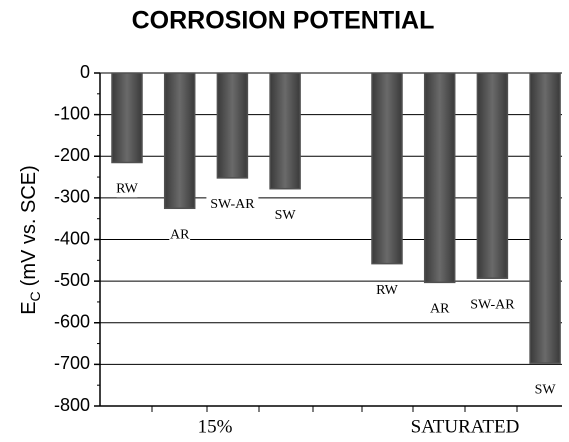  Describe the element at coordinates (465, 426) in the screenshot. I see `x-tick-label: SATURATED` at that location.